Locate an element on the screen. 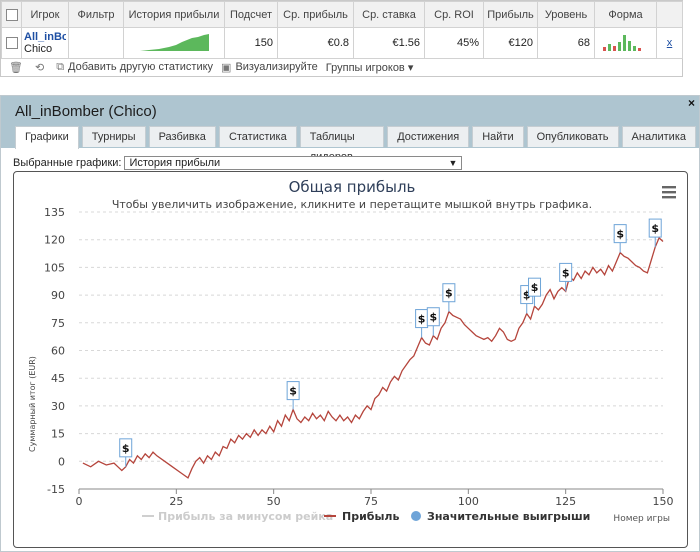 This screenshot has height=552, width=700. header-form: Форма is located at coordinates (625, 14).